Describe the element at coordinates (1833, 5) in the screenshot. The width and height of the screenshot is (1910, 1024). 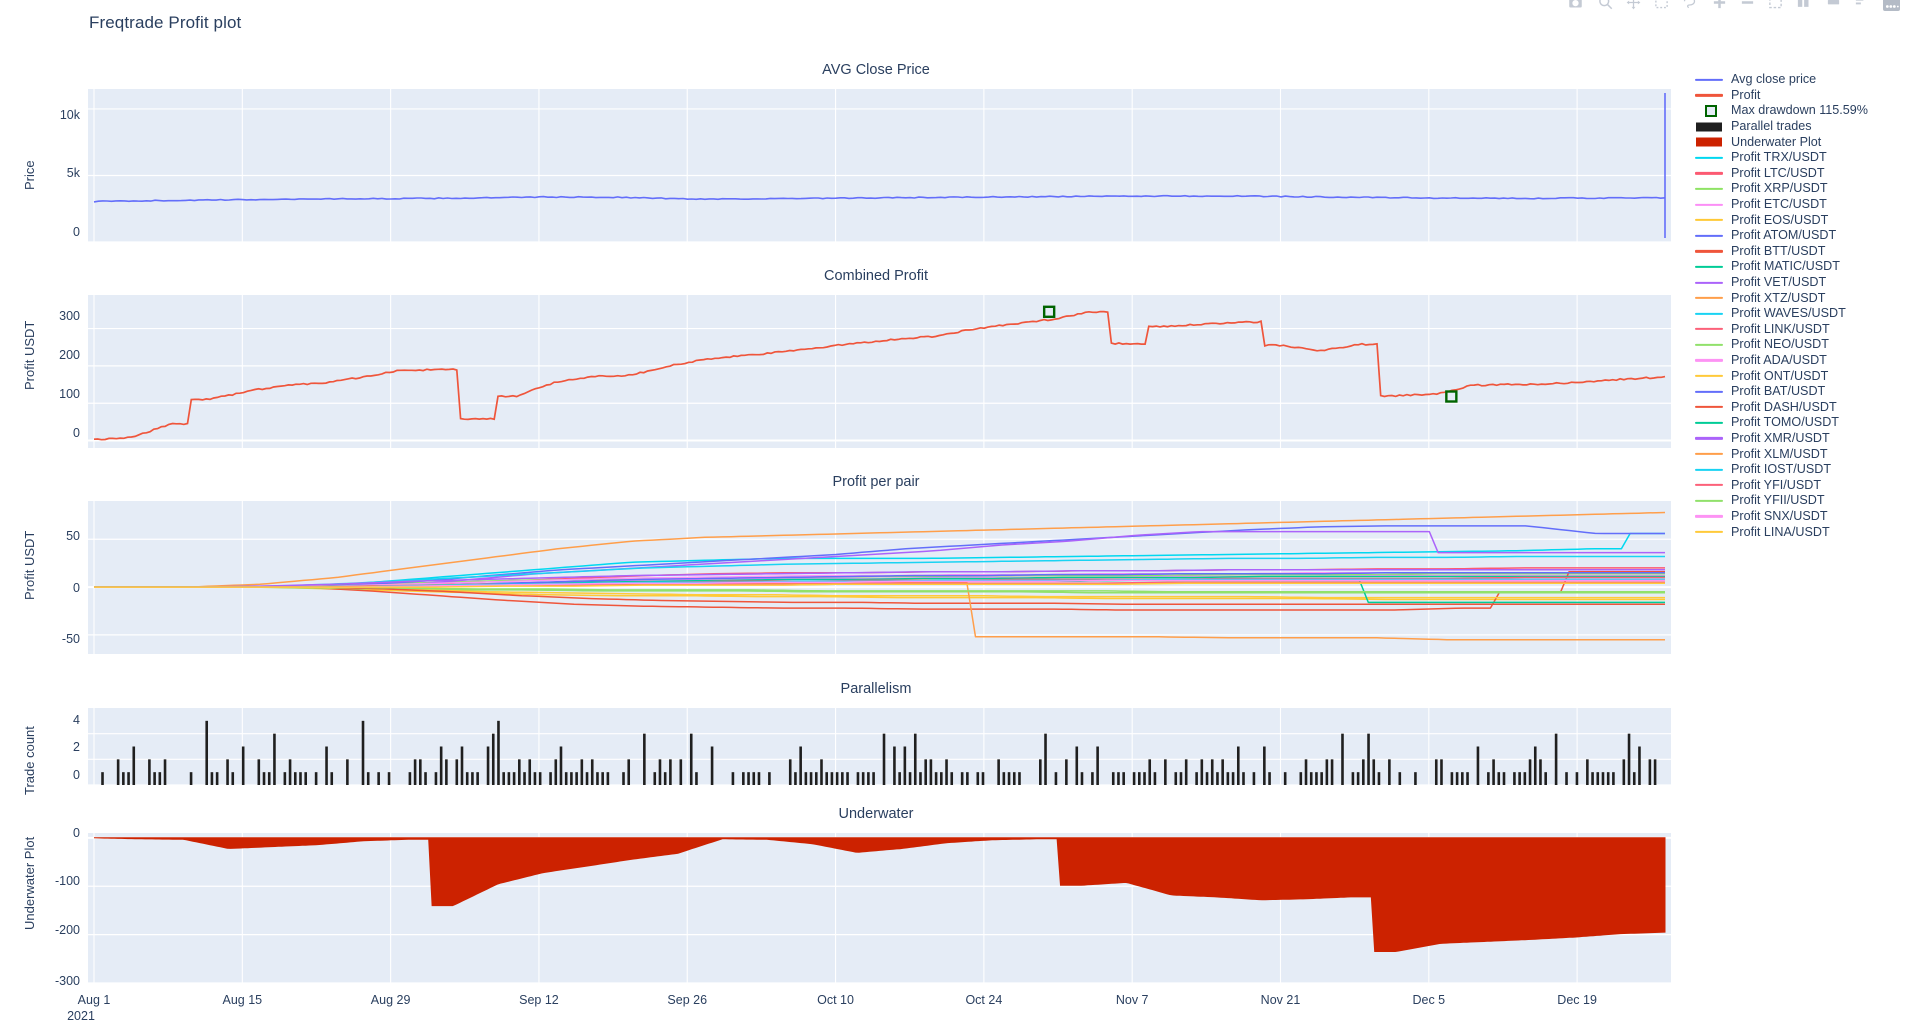
I see `toggle-spikelines-icon` at that location.